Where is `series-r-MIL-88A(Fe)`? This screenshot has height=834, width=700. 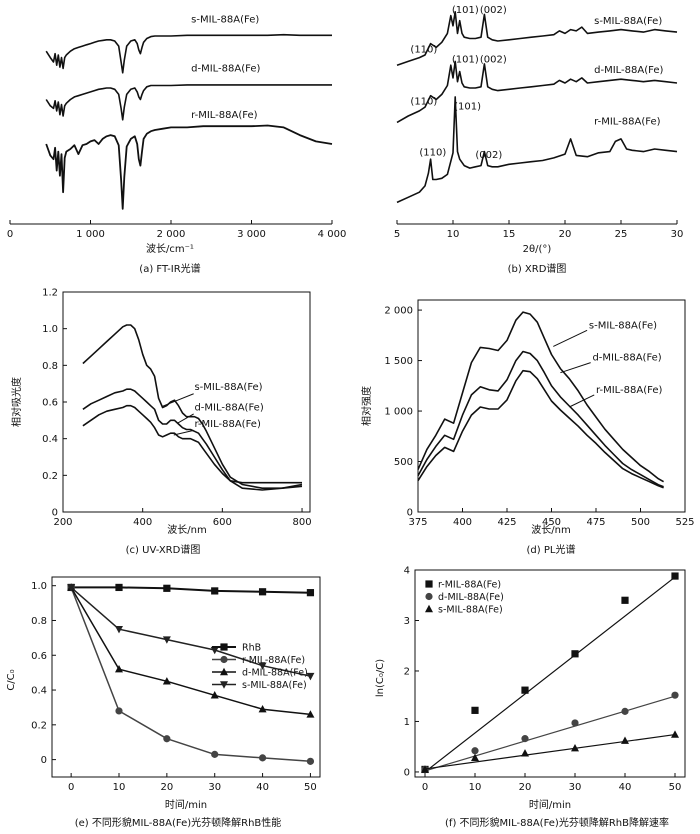
series-r-MIL-88A(Fe) is located at coordinates (540, 429).